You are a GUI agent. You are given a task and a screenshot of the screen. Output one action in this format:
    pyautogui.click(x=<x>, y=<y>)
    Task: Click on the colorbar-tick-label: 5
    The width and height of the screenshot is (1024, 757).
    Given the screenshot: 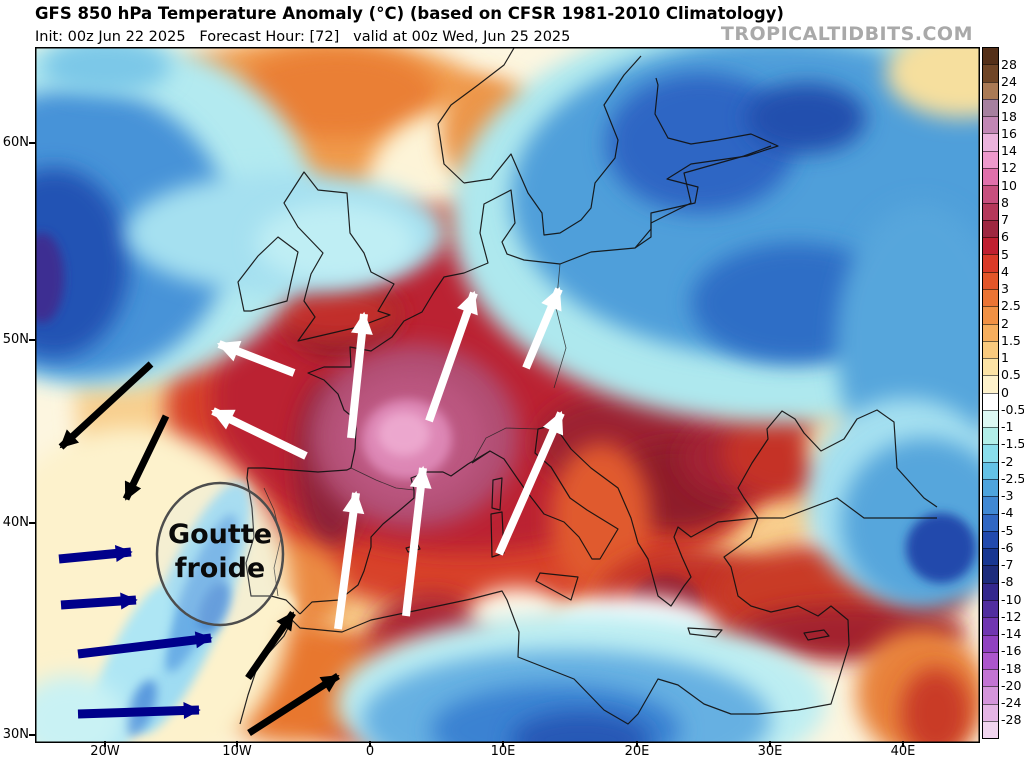 What is the action you would take?
    pyautogui.click(x=1005, y=254)
    